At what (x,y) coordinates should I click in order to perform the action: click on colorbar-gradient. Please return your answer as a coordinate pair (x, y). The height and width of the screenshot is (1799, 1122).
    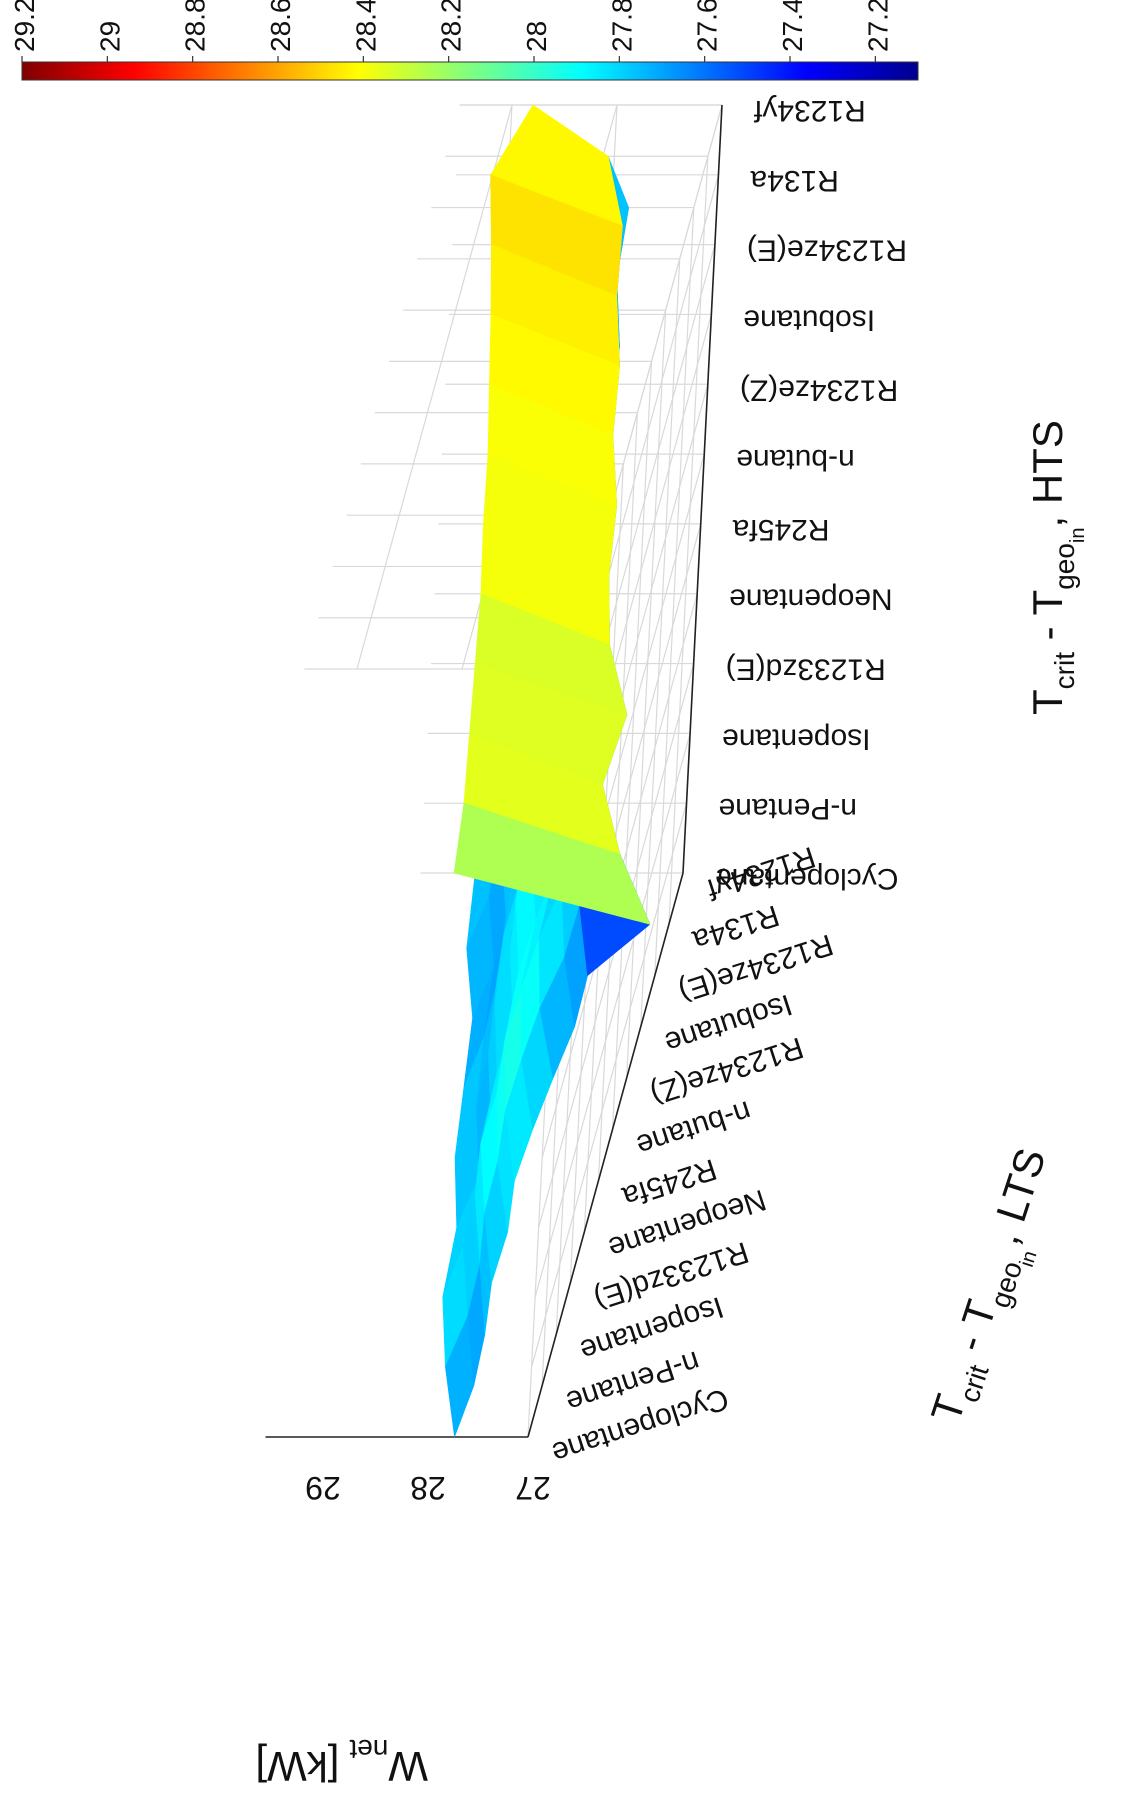
    Looking at the image, I should click on (470, 71).